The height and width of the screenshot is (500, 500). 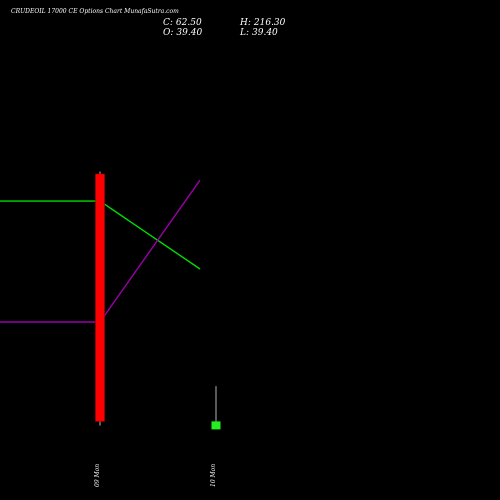 What do you see at coordinates (168, 33) in the screenshot?
I see `open-label: O:` at bounding box center [168, 33].